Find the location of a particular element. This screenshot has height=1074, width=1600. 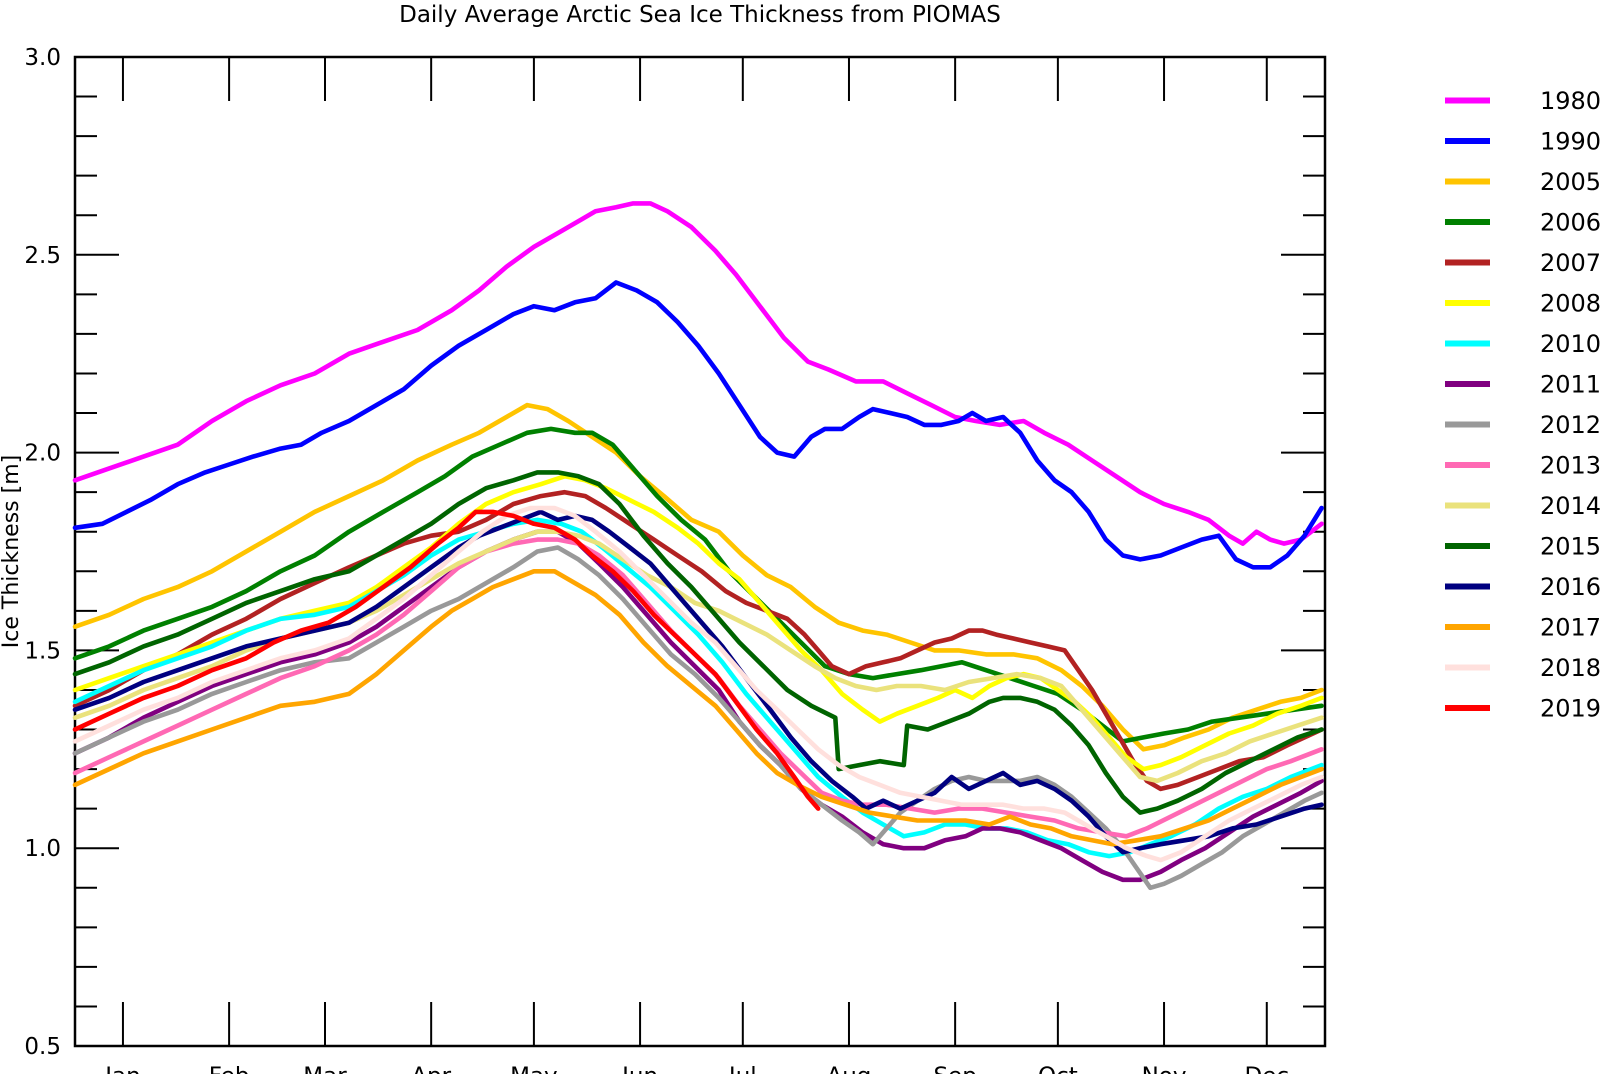

legend-label-2013: 2013 is located at coordinates (1570, 466).